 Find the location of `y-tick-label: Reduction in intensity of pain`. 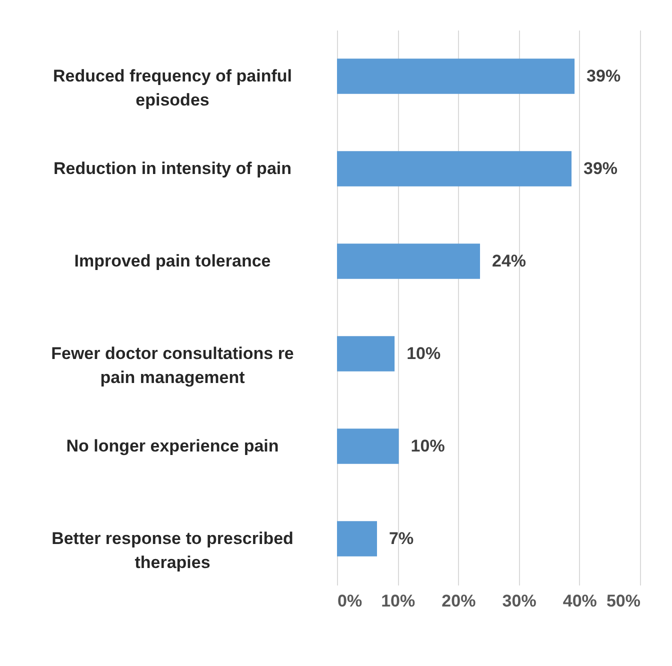

y-tick-label: Reduction in intensity of pain is located at coordinates (173, 168).